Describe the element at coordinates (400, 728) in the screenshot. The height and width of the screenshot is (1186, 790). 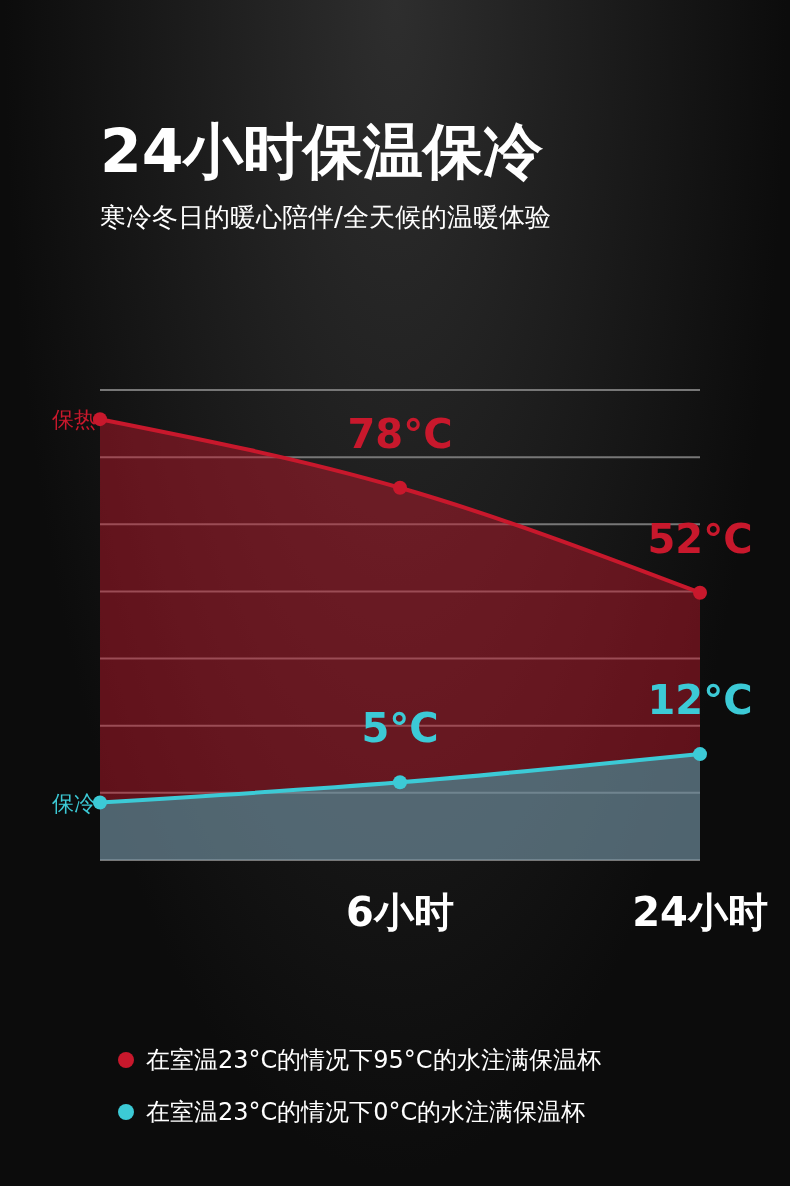
I see `data-label: 5°C` at that location.